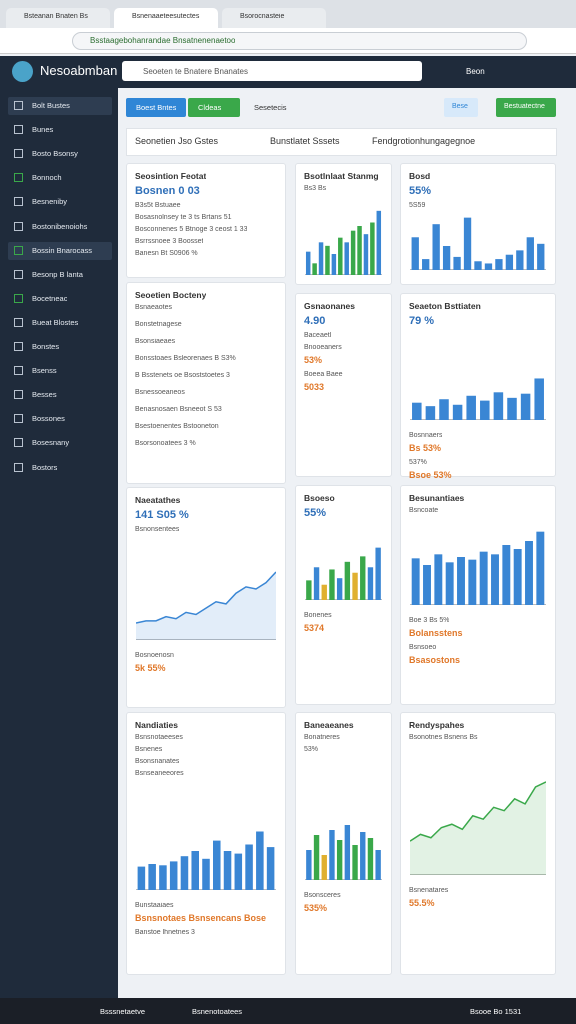  I want to click on button-label: Bese, so click(460, 106).